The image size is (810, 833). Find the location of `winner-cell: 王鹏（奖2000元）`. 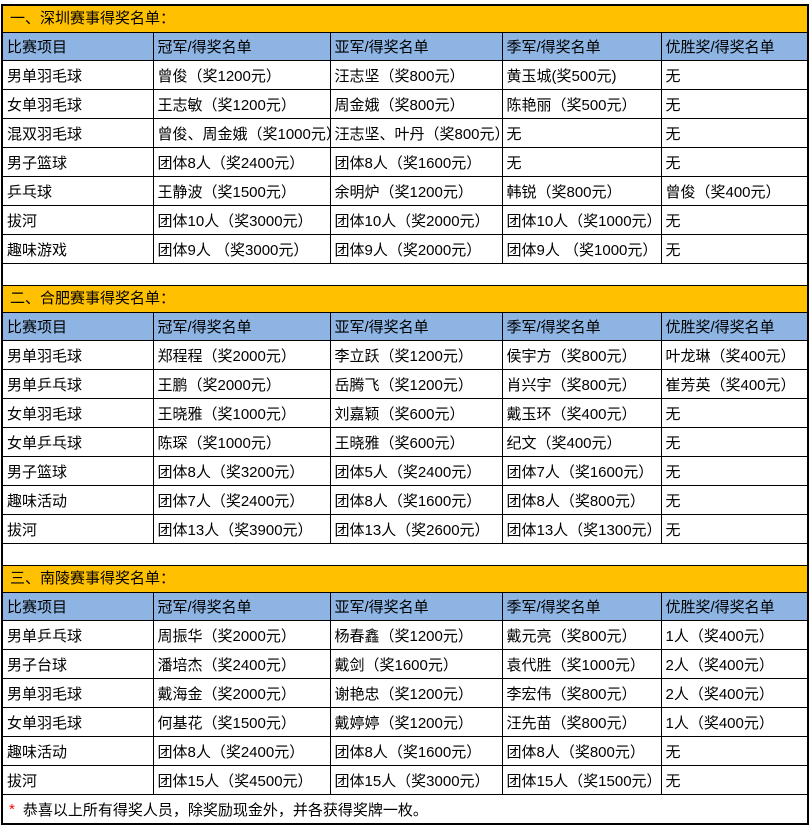

winner-cell: 王鹏（奖2000元） is located at coordinates (241, 384).